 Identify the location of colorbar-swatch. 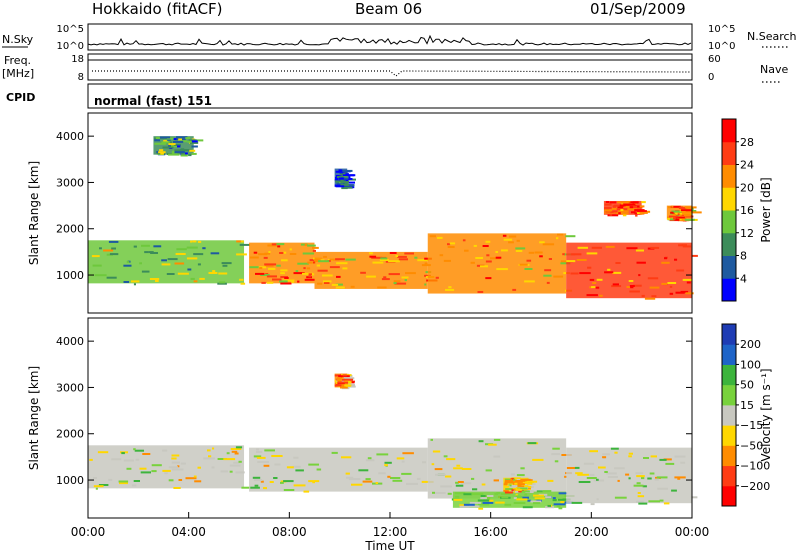
(729, 222).